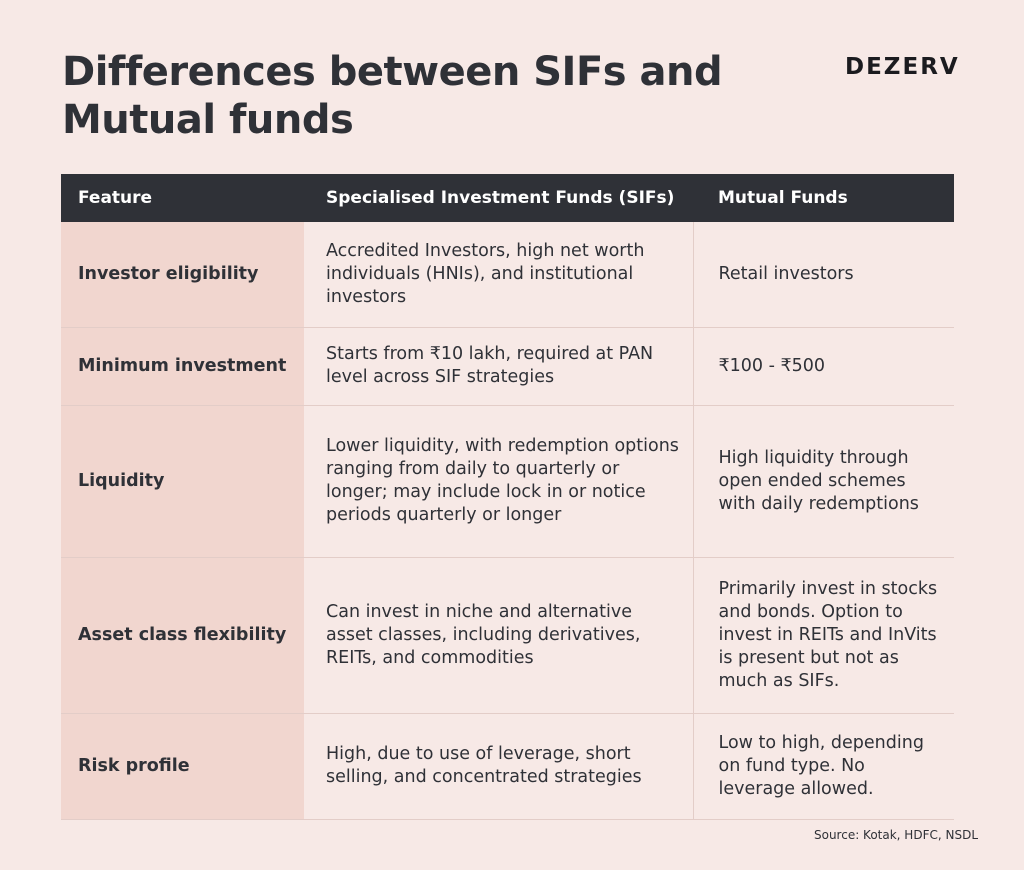 Image resolution: width=1024 pixels, height=870 pixels. What do you see at coordinates (823, 275) in the screenshot?
I see `row-mutual-funds-value: Retail investors` at bounding box center [823, 275].